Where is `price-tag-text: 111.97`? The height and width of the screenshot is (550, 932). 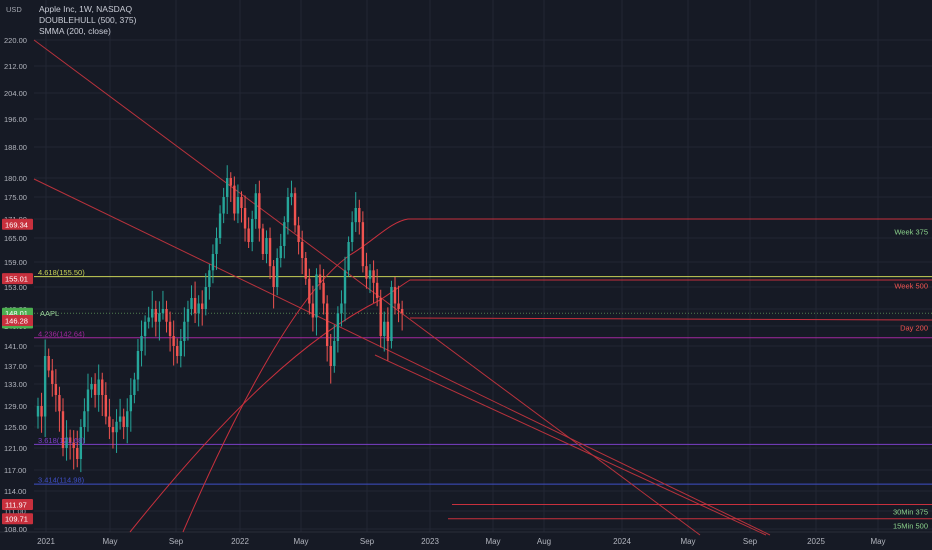 price-tag-text: 111.97 is located at coordinates (16, 505).